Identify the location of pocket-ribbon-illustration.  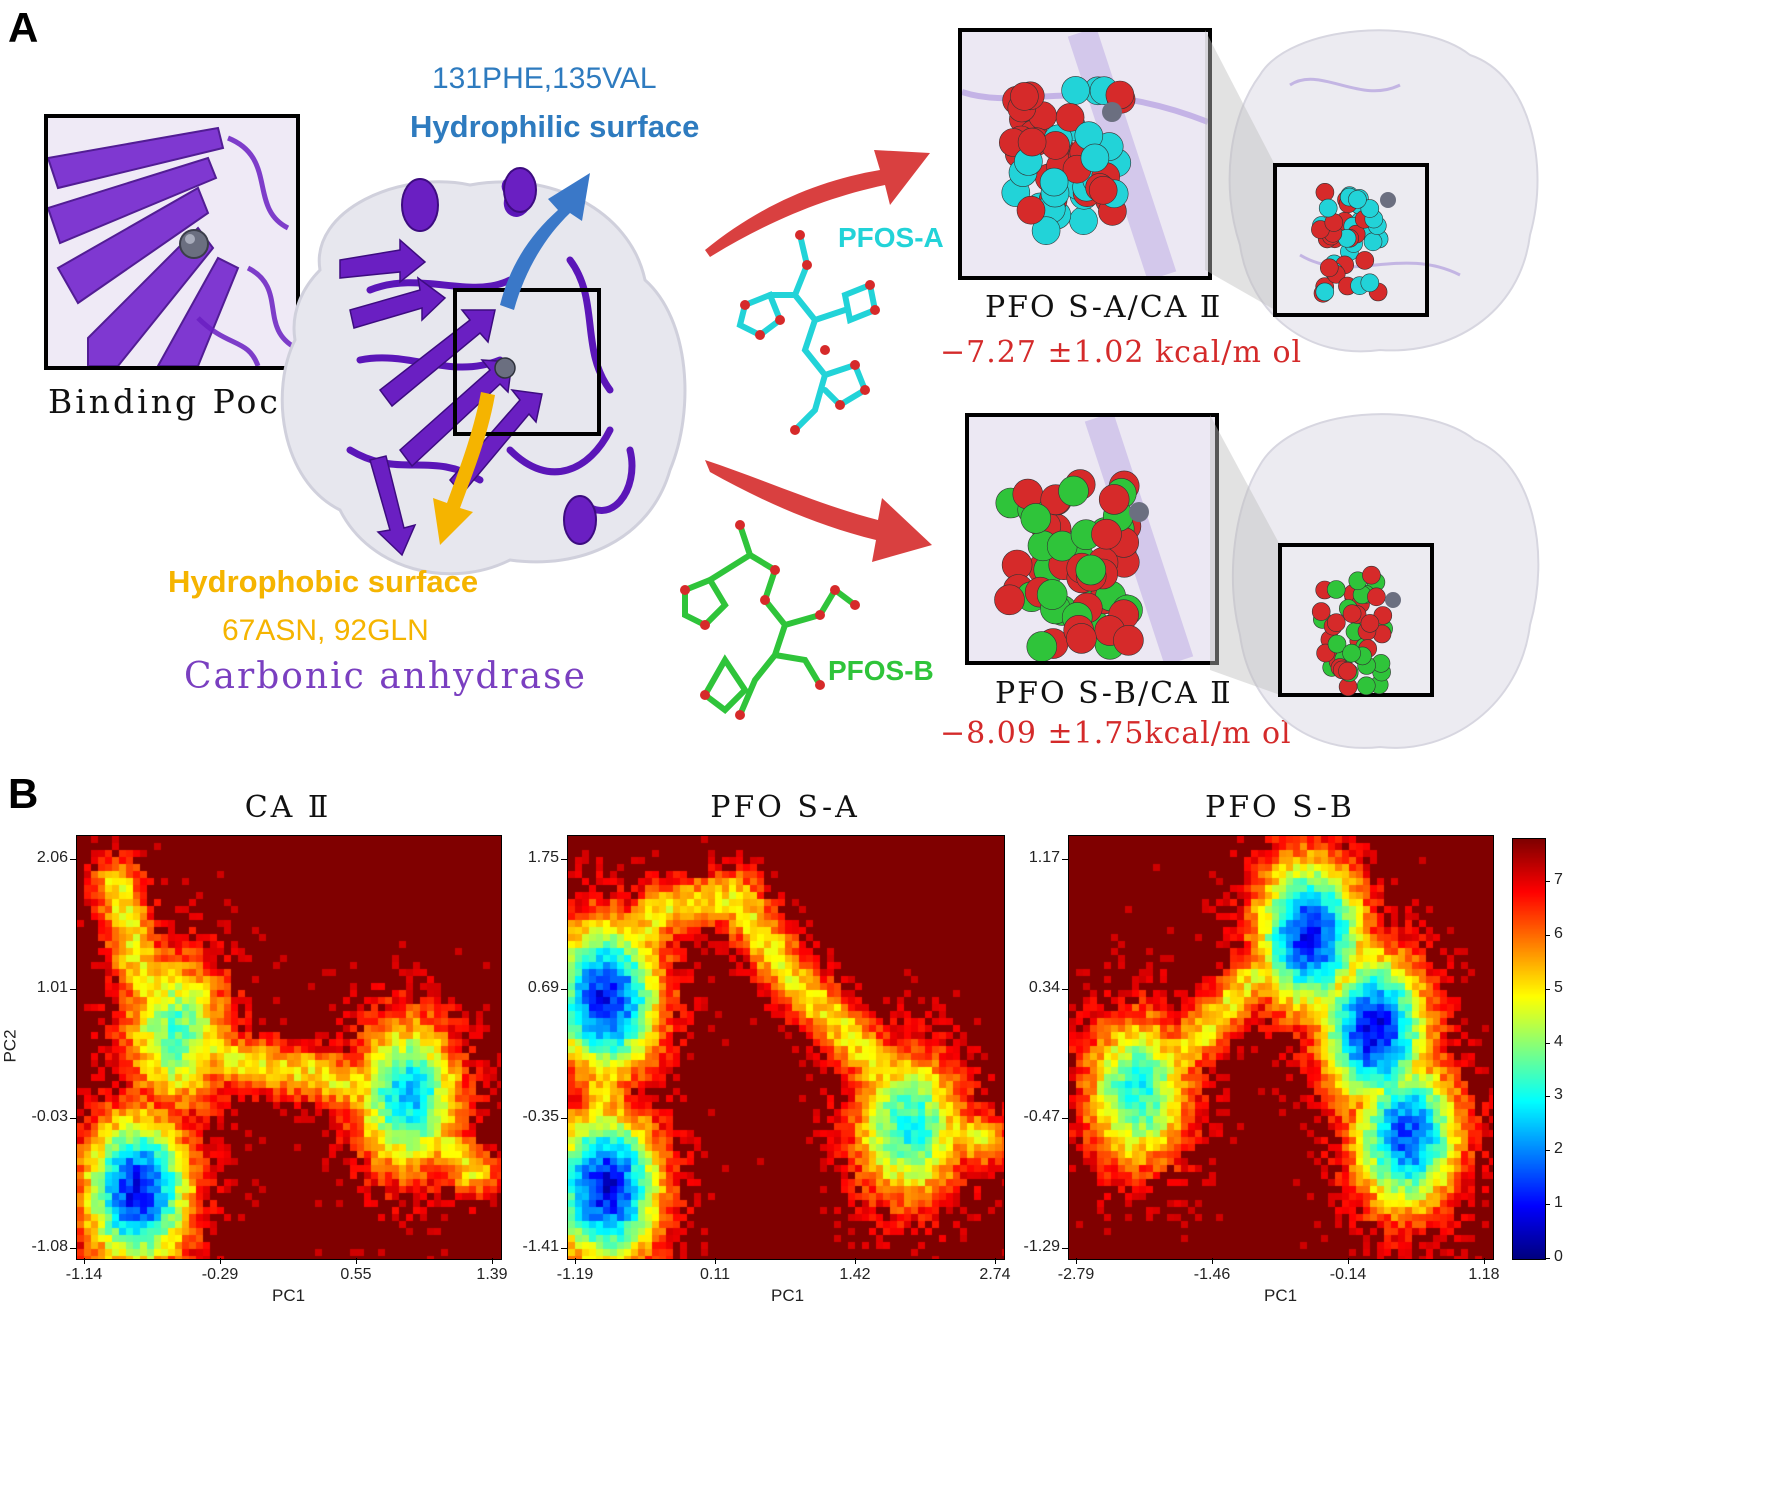
(172, 242).